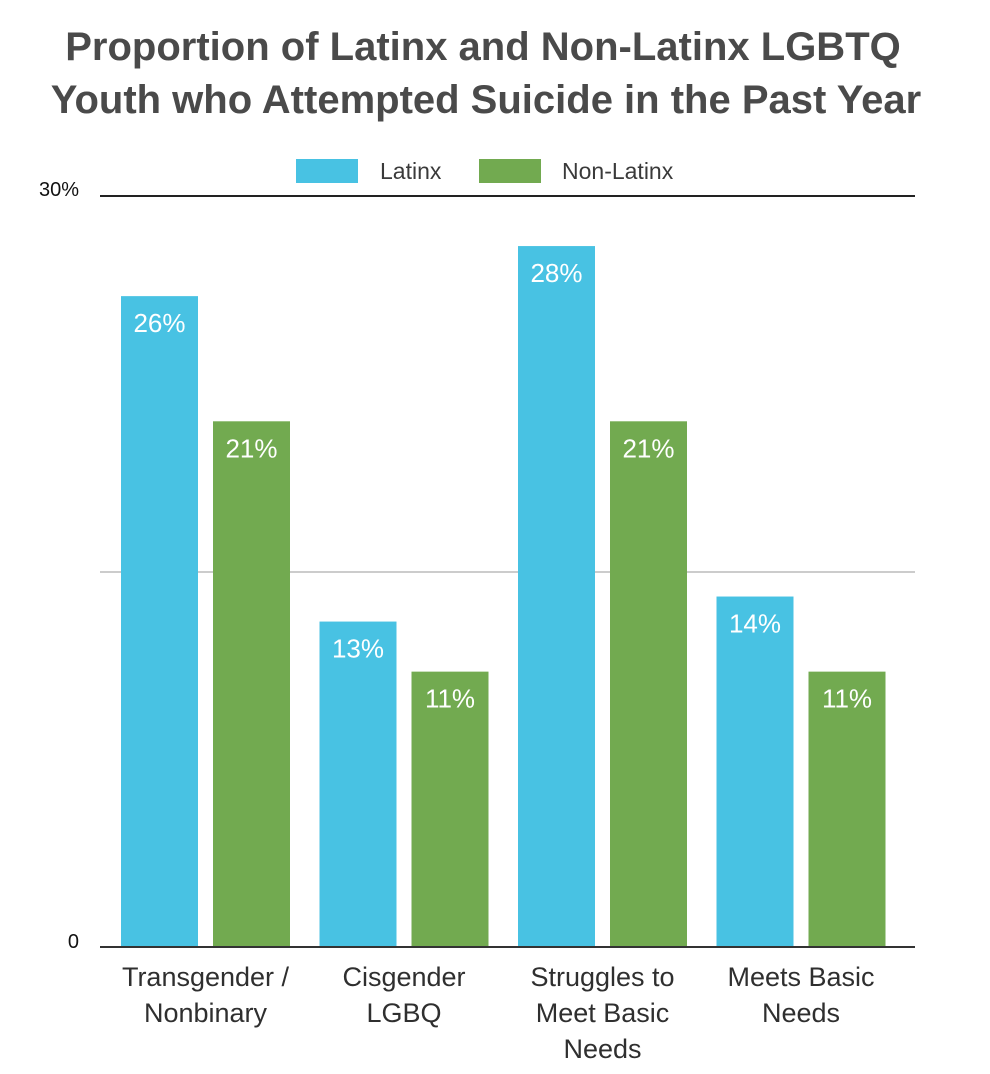 This screenshot has height=1074, width=990. What do you see at coordinates (800, 977) in the screenshot?
I see `category-label-3-line-0: Meets Basic` at bounding box center [800, 977].